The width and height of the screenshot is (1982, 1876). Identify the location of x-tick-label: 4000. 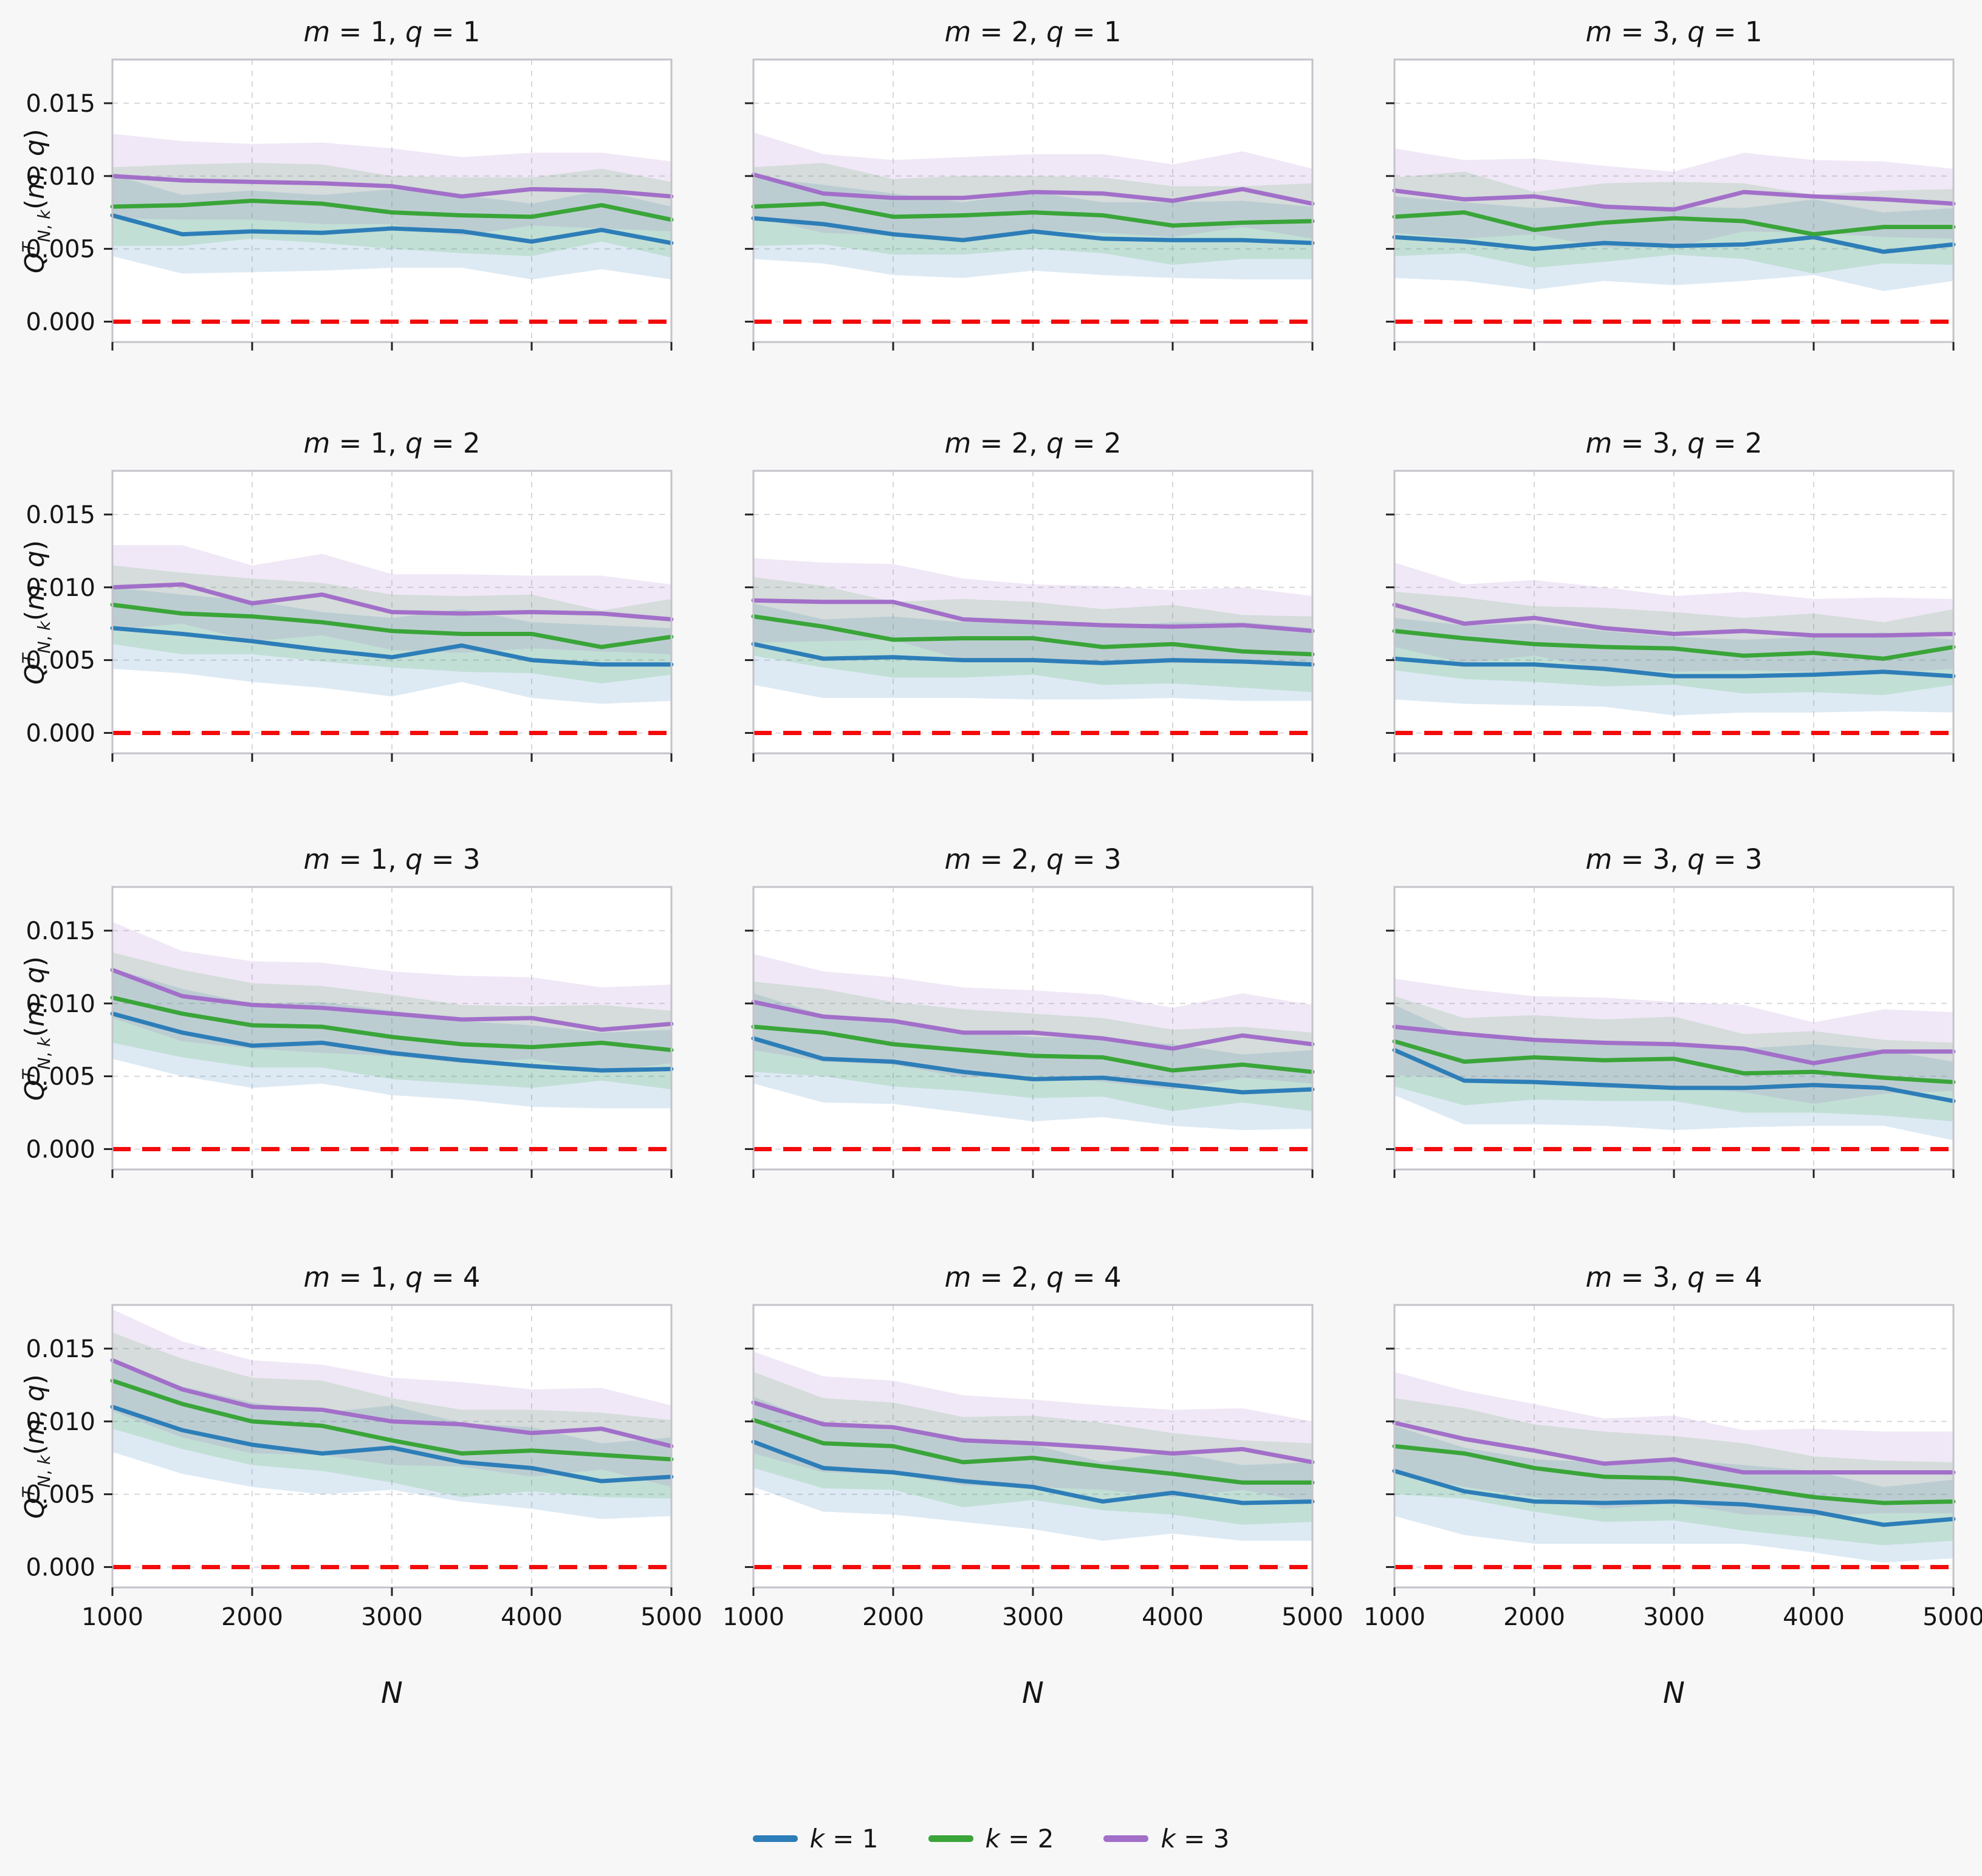
(532, 1617).